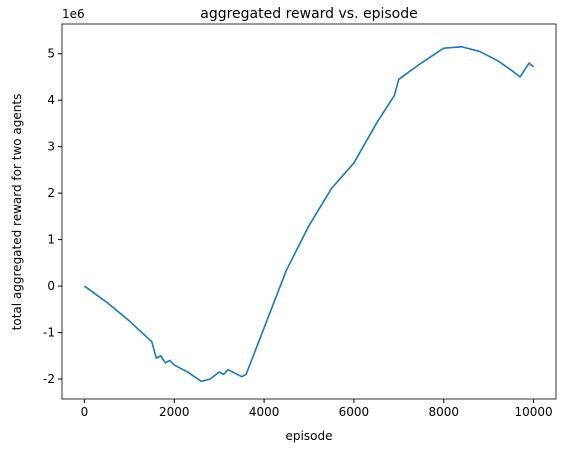 The width and height of the screenshot is (565, 453). What do you see at coordinates (533, 412) in the screenshot?
I see `x-tick-label: 10000` at bounding box center [533, 412].